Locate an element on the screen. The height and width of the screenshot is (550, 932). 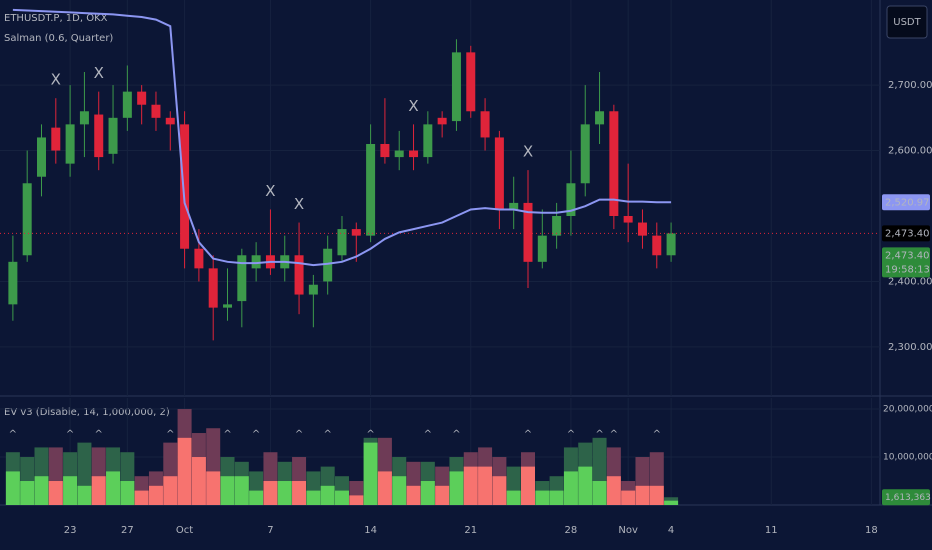
x-tick-label: 23 is located at coordinates (70, 530).